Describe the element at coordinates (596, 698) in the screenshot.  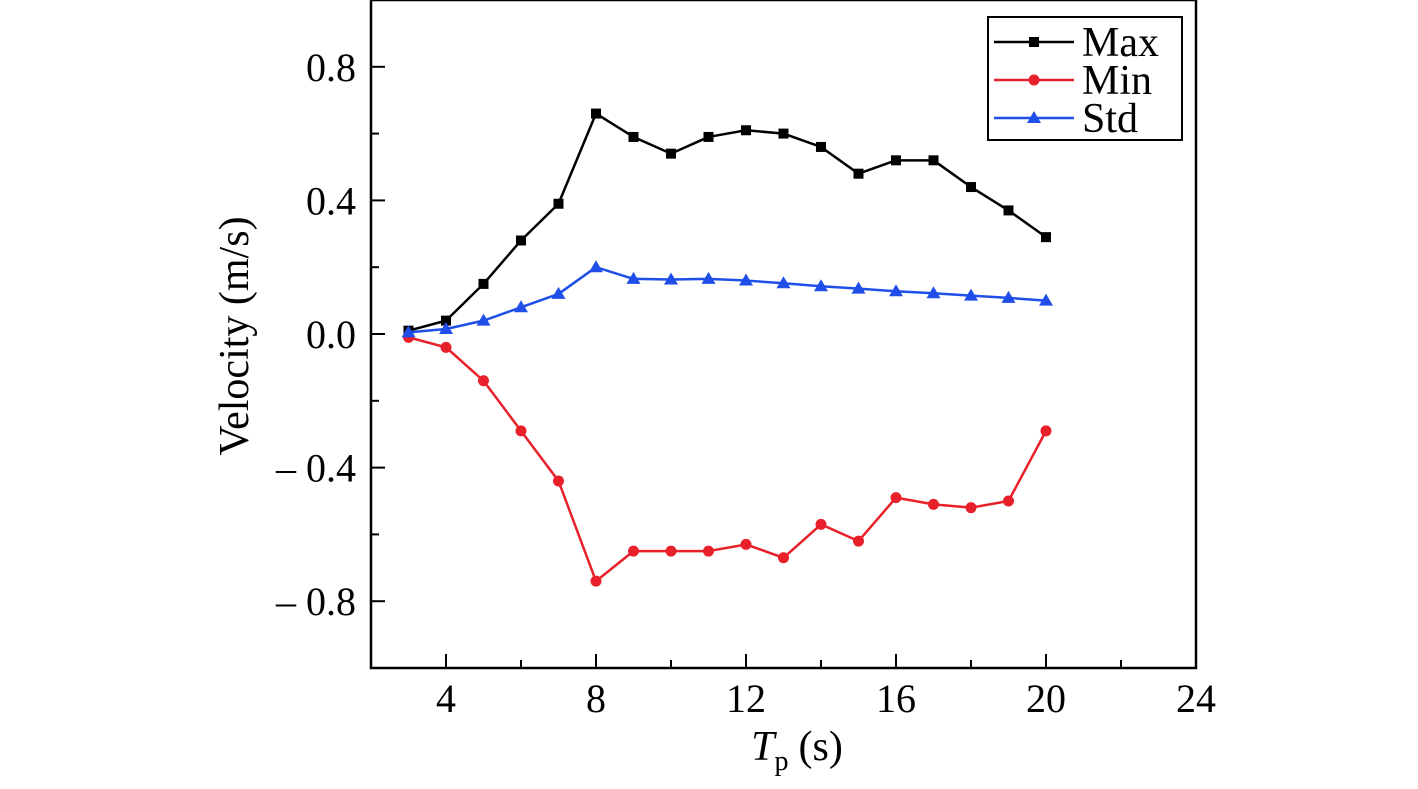
I see `x-tick-label: 8` at that location.